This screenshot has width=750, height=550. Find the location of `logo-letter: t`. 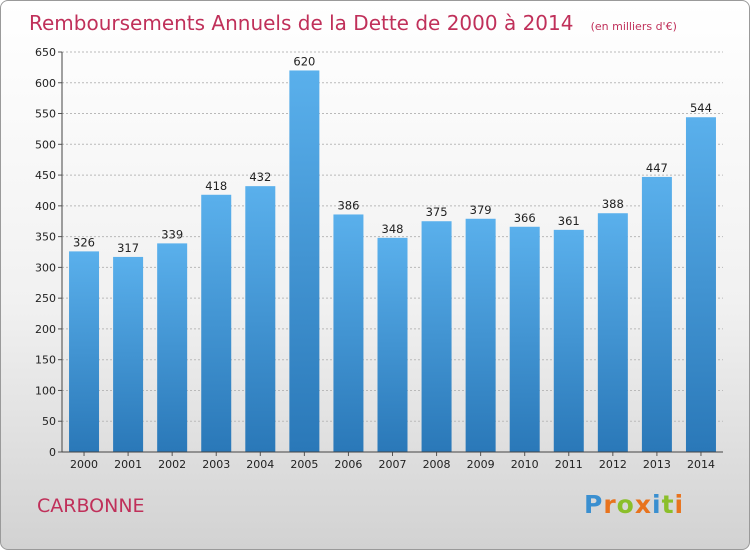

logo-letter: t is located at coordinates (668, 504).